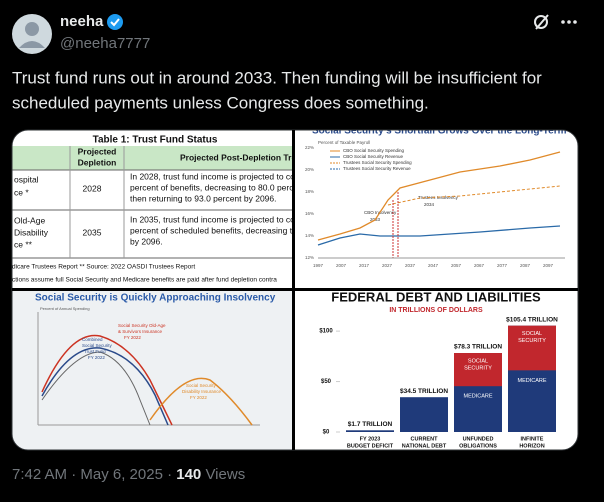 The height and width of the screenshot is (502, 604). I want to click on value-label: $78.3 TRILLION, so click(478, 347).